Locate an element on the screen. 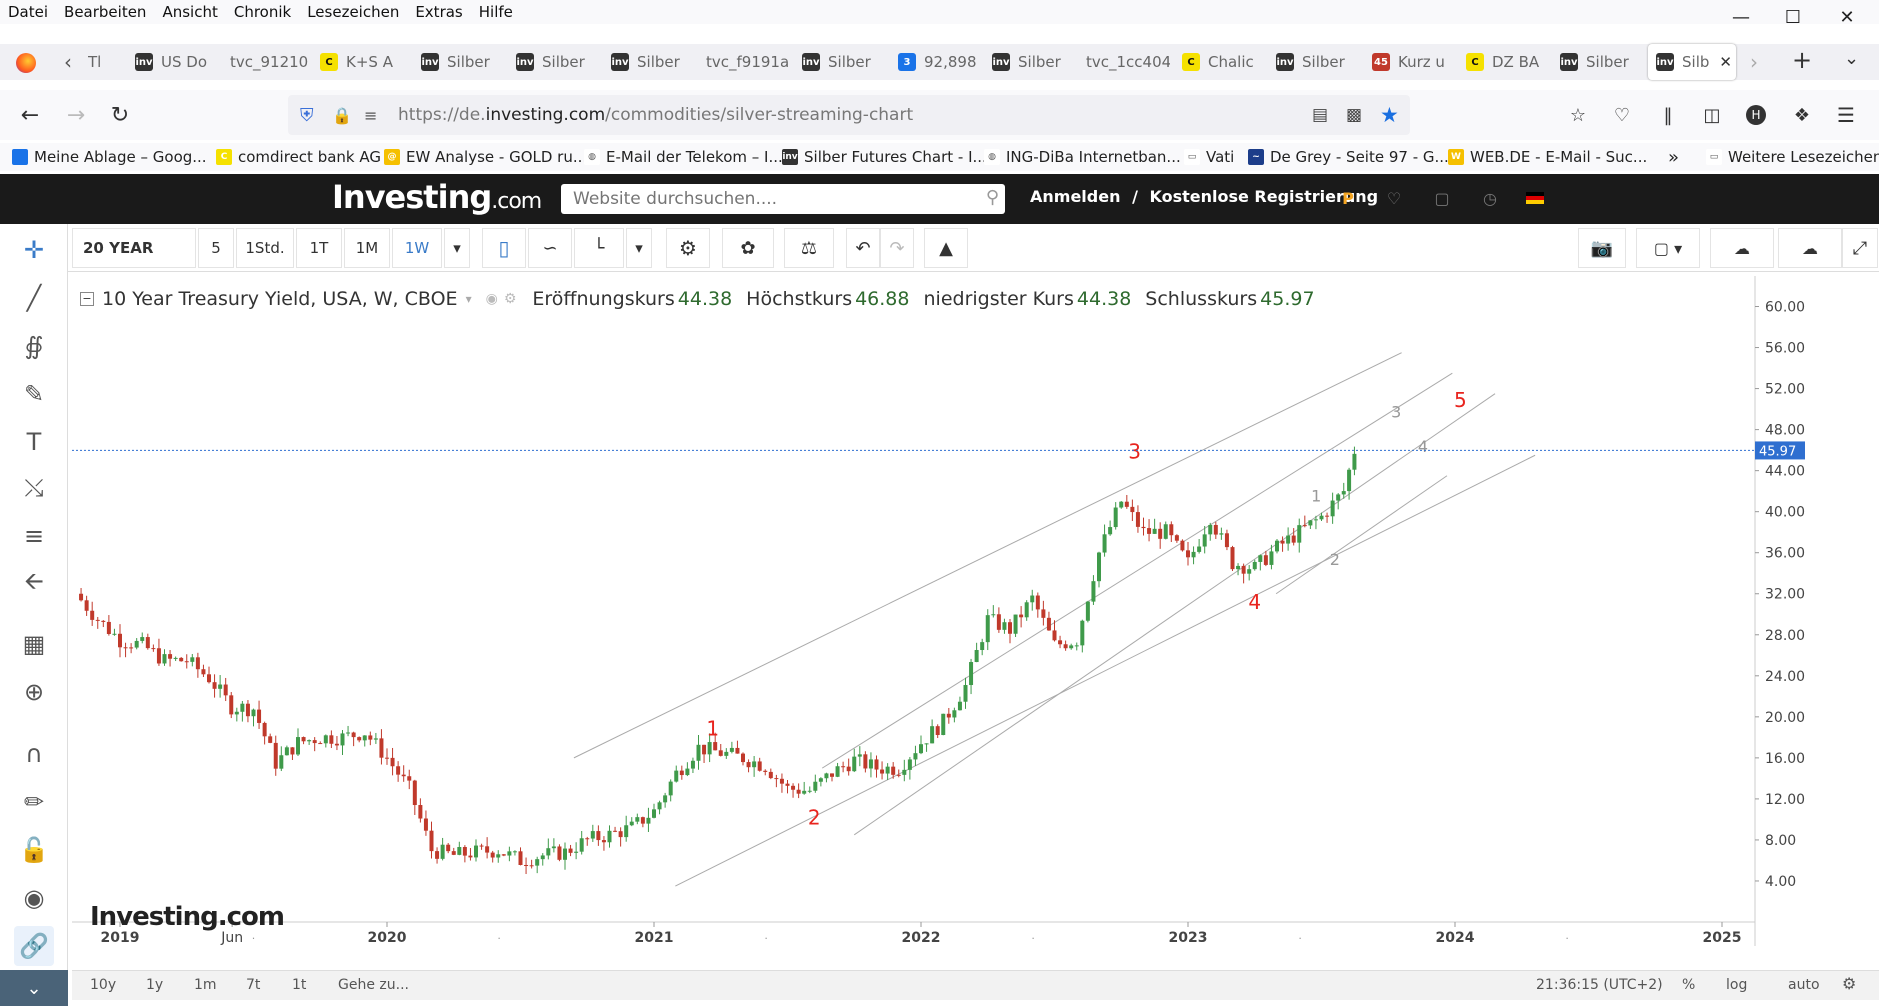 This screenshot has width=1879, height=1006. clock-icon: ◷ is located at coordinates (1490, 198).